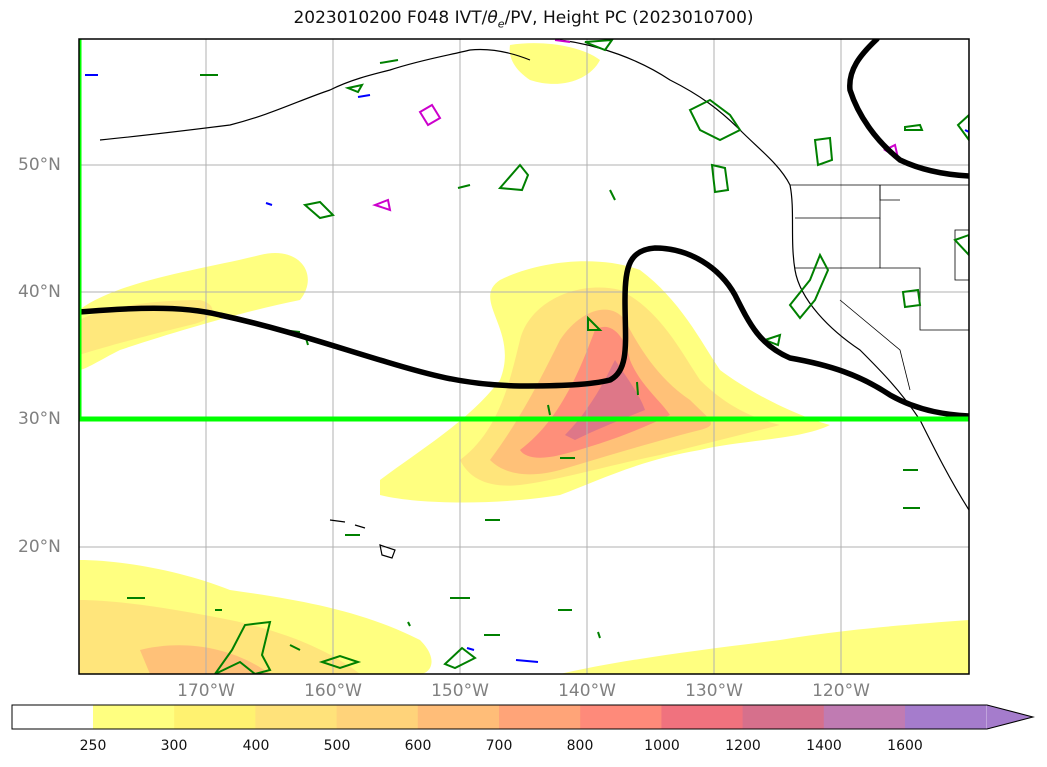  I want to click on colorbar-tick: 300, so click(174, 746).